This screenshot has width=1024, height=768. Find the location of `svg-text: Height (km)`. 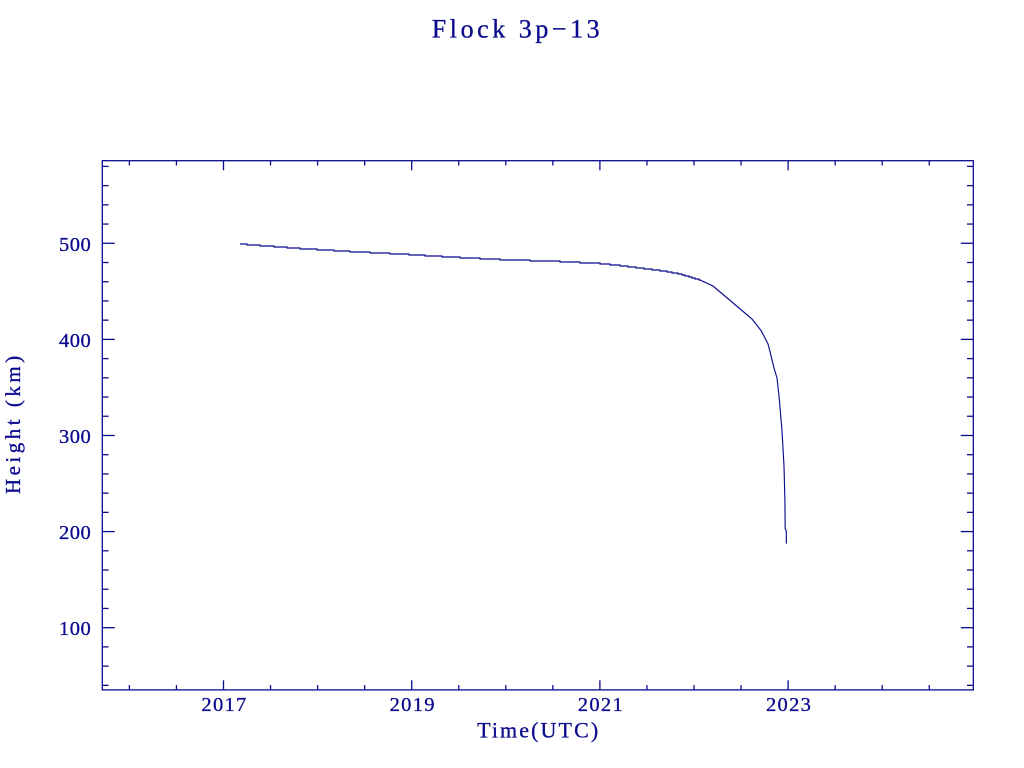

svg-text: Height (km) is located at coordinates (13, 423).